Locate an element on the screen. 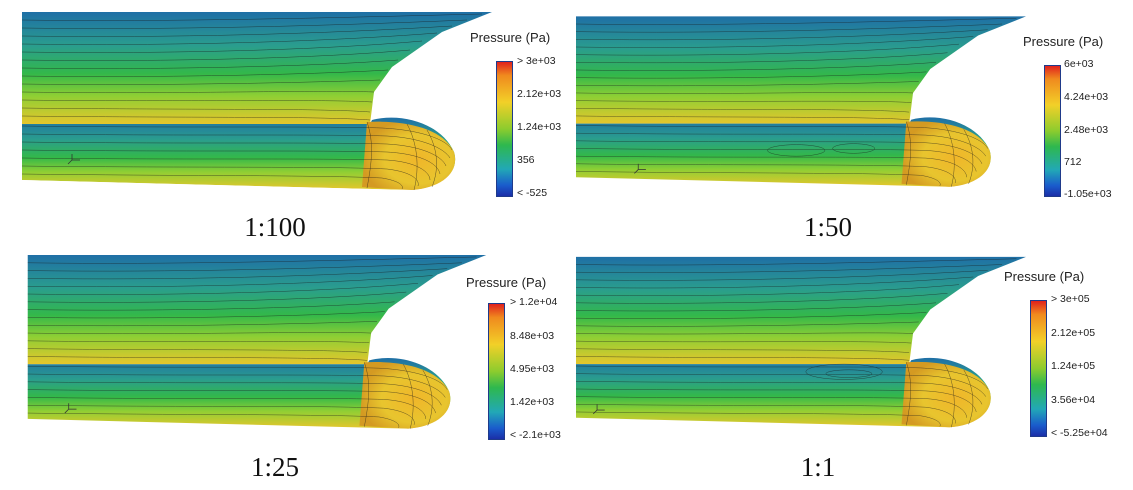 The height and width of the screenshot is (490, 1133). scale-caption: 1:25 is located at coordinates (274, 467).